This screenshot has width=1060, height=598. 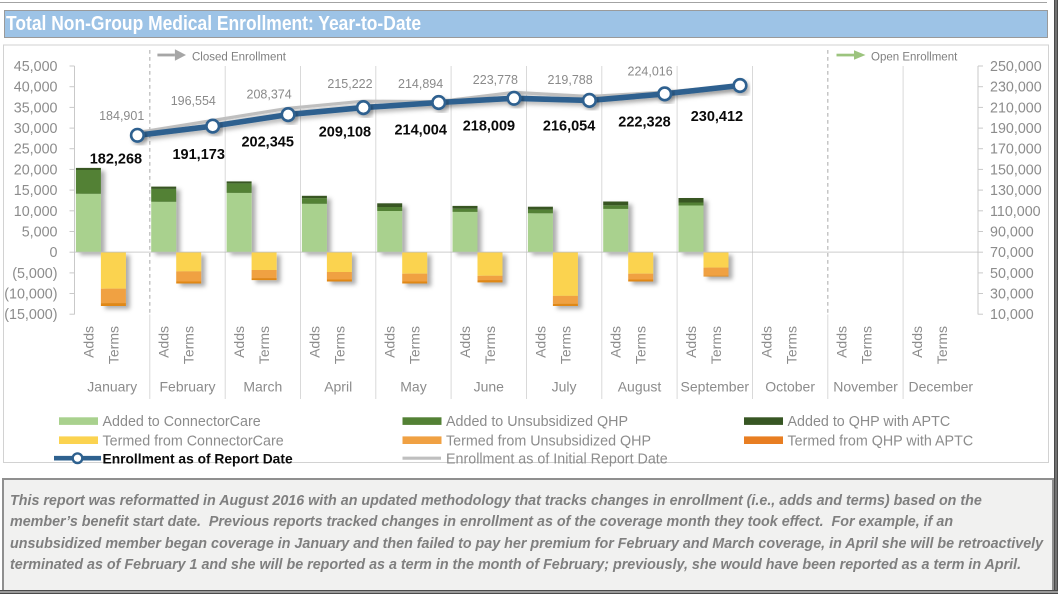 I want to click on svg-text: 191,173, so click(x=198, y=155).